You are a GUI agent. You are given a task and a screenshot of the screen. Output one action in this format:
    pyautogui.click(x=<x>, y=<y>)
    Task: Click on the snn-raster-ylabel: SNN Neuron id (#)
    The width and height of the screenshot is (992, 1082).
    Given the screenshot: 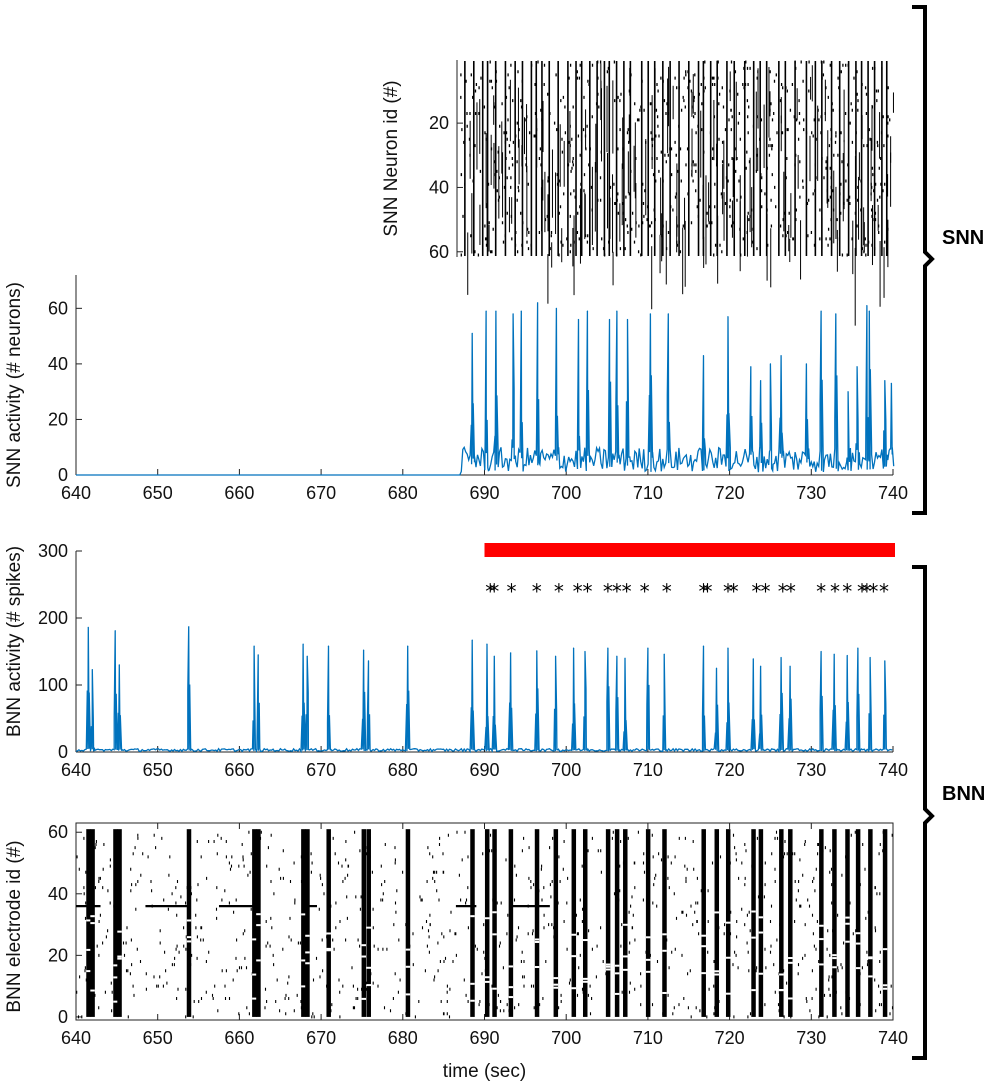 What is the action you would take?
    pyautogui.click(x=391, y=158)
    